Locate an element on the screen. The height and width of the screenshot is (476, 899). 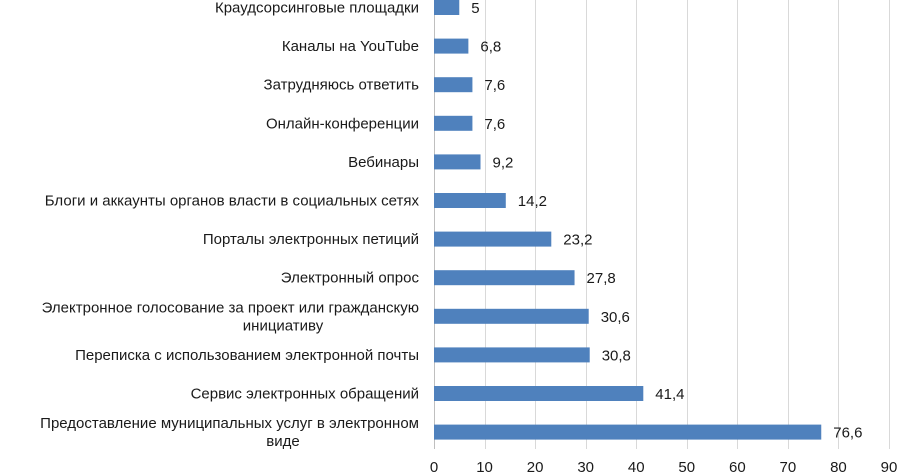
x-tick-label: 10 is located at coordinates (484, 467).